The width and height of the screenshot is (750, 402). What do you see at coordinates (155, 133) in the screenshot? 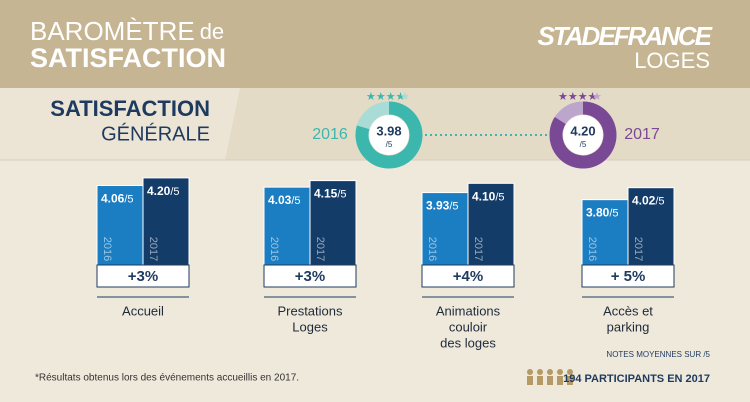
I see `general-subtitle: GÉNÉRALE` at bounding box center [155, 133].